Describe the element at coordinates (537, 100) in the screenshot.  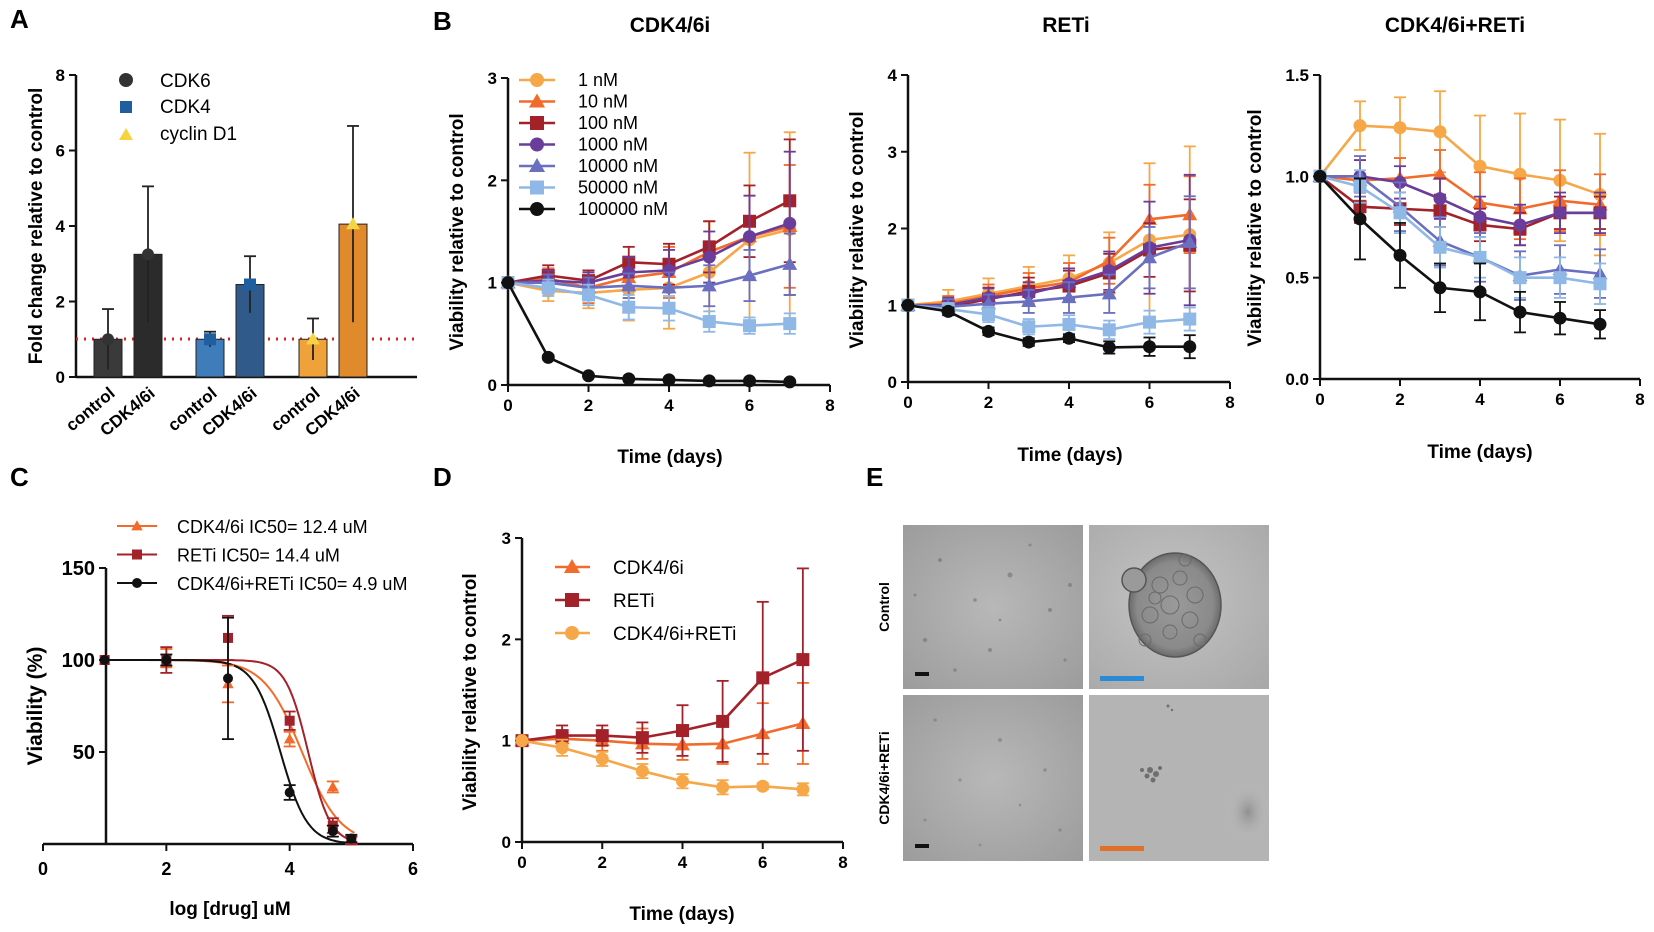
I see `legend-marker-10-nm` at that location.